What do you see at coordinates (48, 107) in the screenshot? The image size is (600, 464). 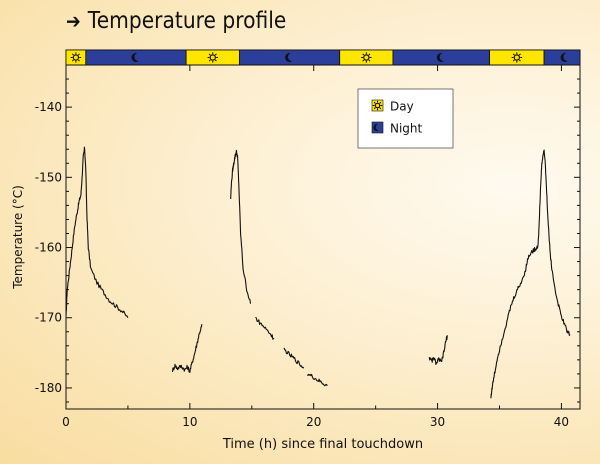 I see `y-tick-label: -140` at bounding box center [48, 107].